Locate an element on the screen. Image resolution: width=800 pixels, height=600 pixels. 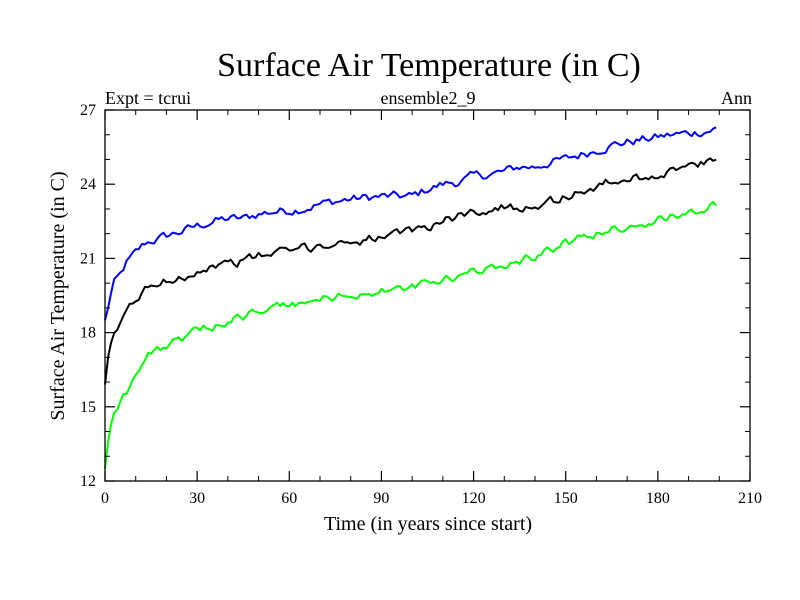
y-tick-label: 15 is located at coordinates (88, 407).